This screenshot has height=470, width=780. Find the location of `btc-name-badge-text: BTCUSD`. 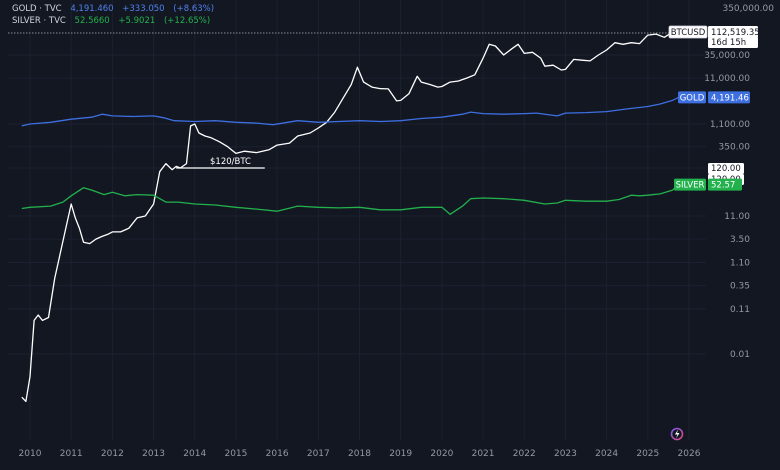

btc-name-badge-text: BTCUSD is located at coordinates (688, 33).